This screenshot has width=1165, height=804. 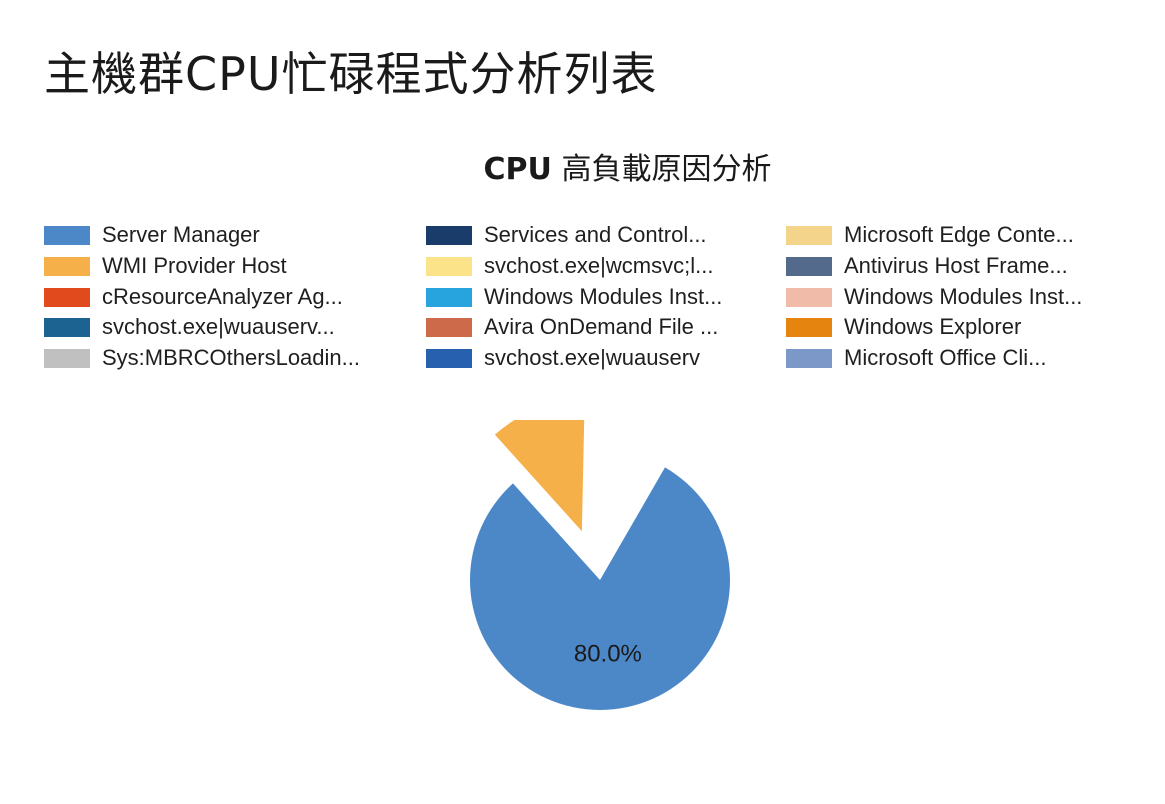 What do you see at coordinates (194, 265) in the screenshot?
I see `legend-label: WMI Provider Host` at bounding box center [194, 265].